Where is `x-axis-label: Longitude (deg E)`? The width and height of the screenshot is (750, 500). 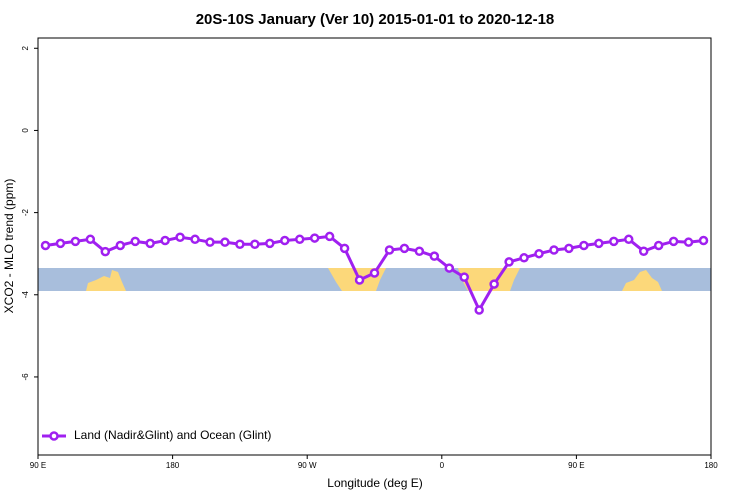 x-axis-label: Longitude (deg E) is located at coordinates (374, 483).